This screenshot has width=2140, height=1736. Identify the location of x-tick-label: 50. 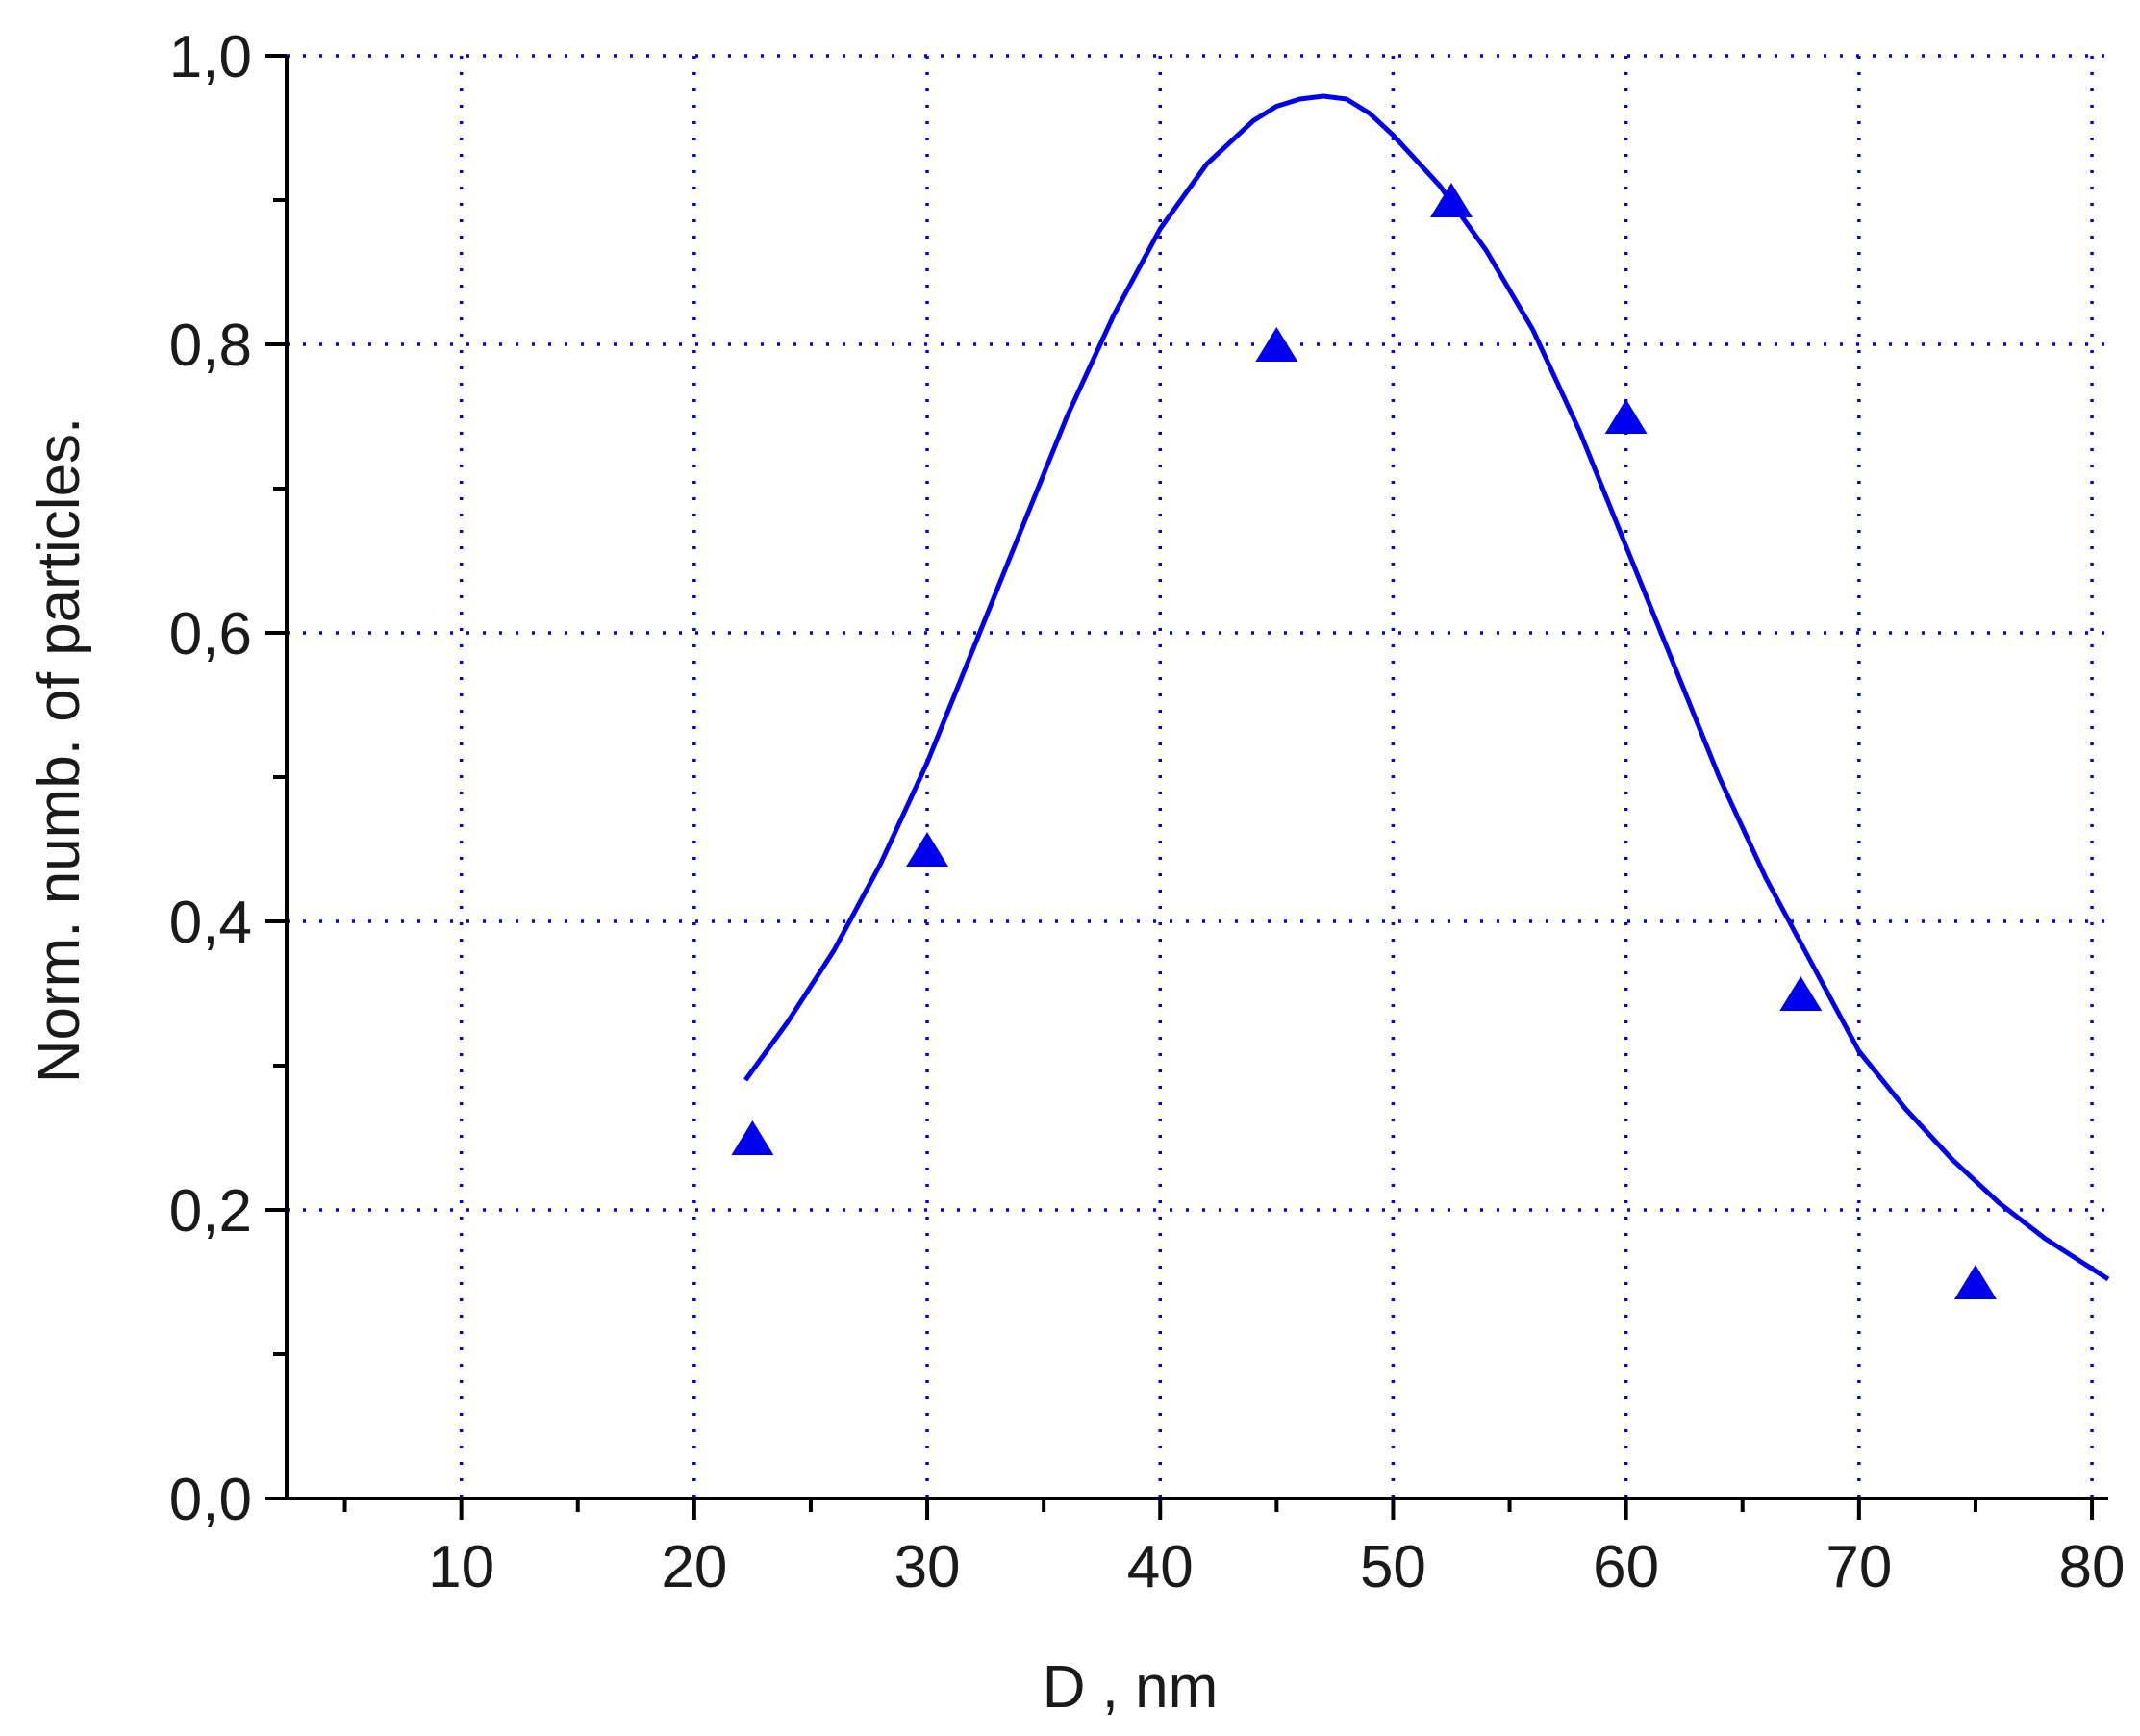
(1393, 1567).